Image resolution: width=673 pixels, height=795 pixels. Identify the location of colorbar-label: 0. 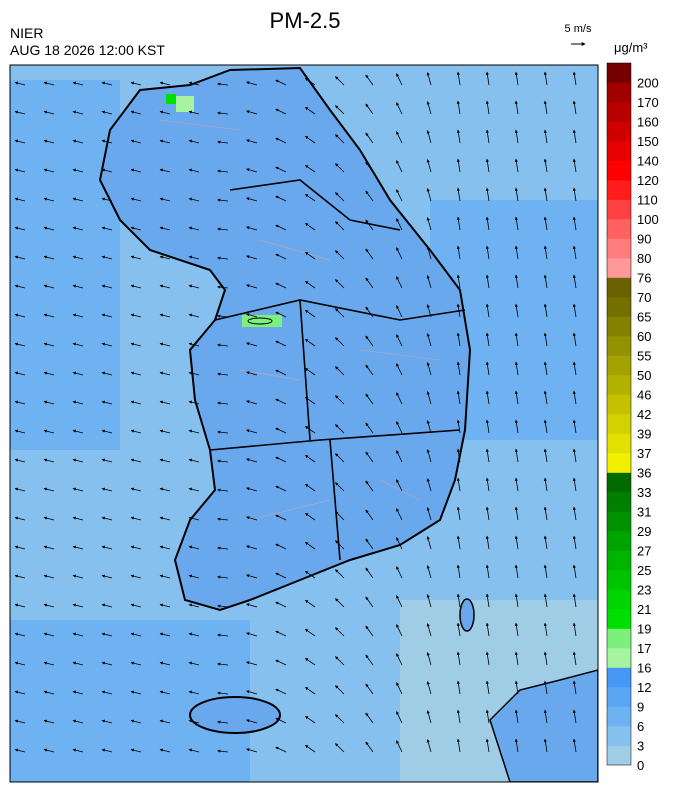
(640, 765).